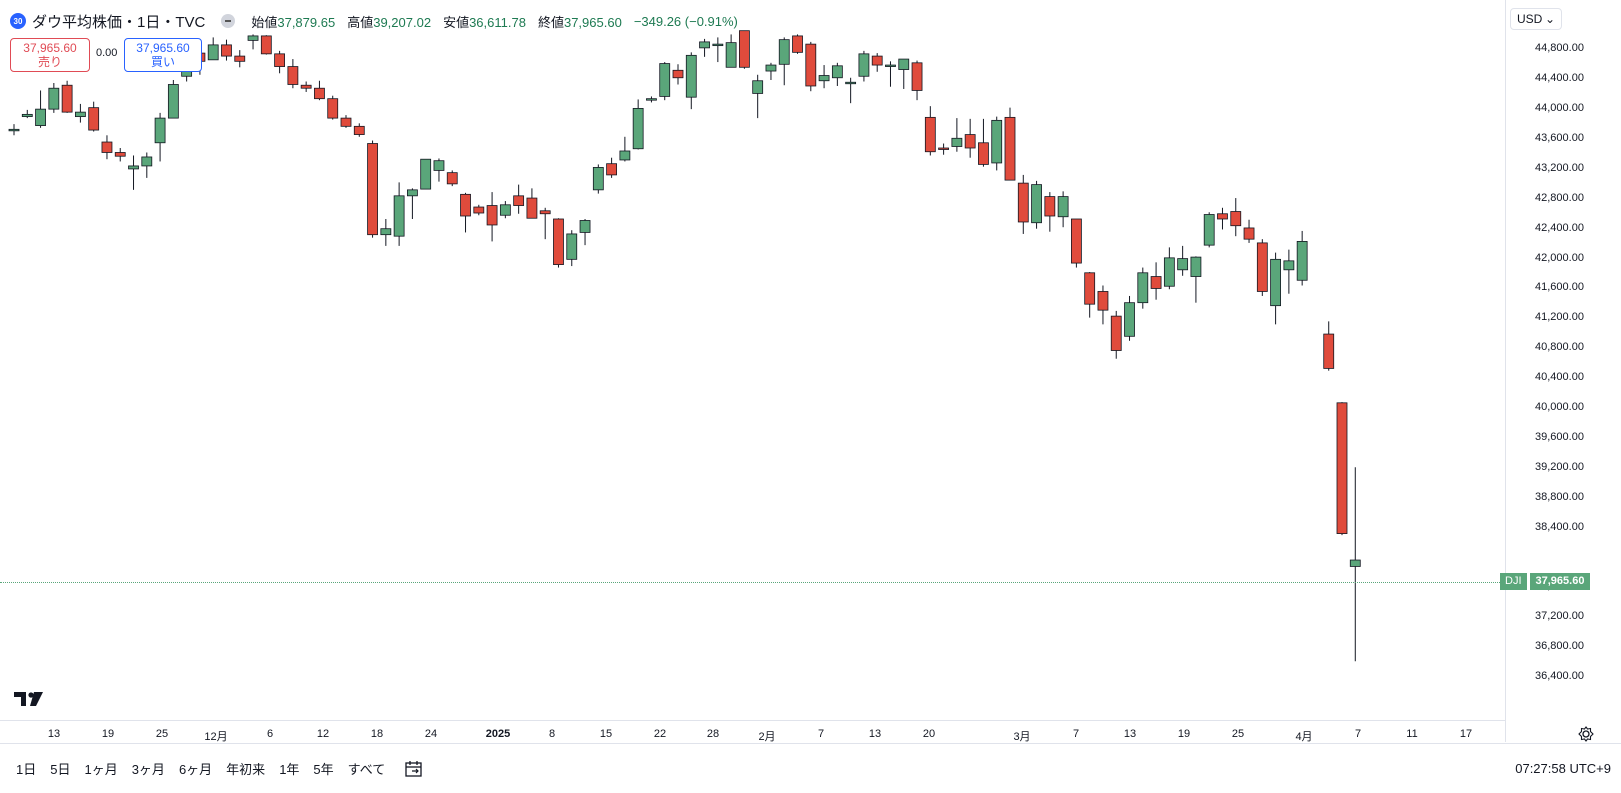 The width and height of the screenshot is (1621, 793). I want to click on range-all-button: すべて, so click(366, 769).